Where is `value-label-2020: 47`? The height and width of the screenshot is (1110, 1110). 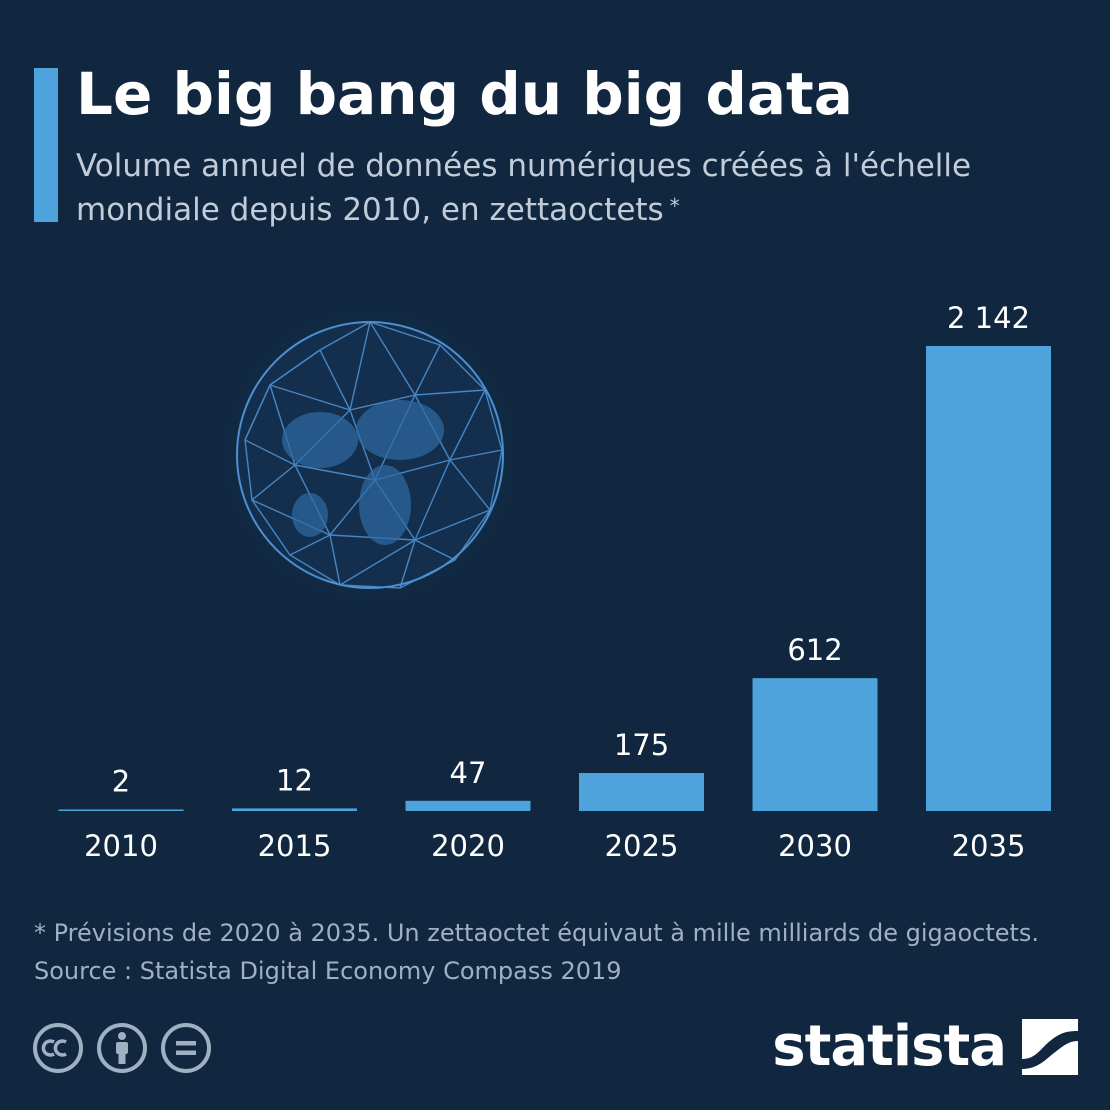
value-label-2020: 47 is located at coordinates (468, 773).